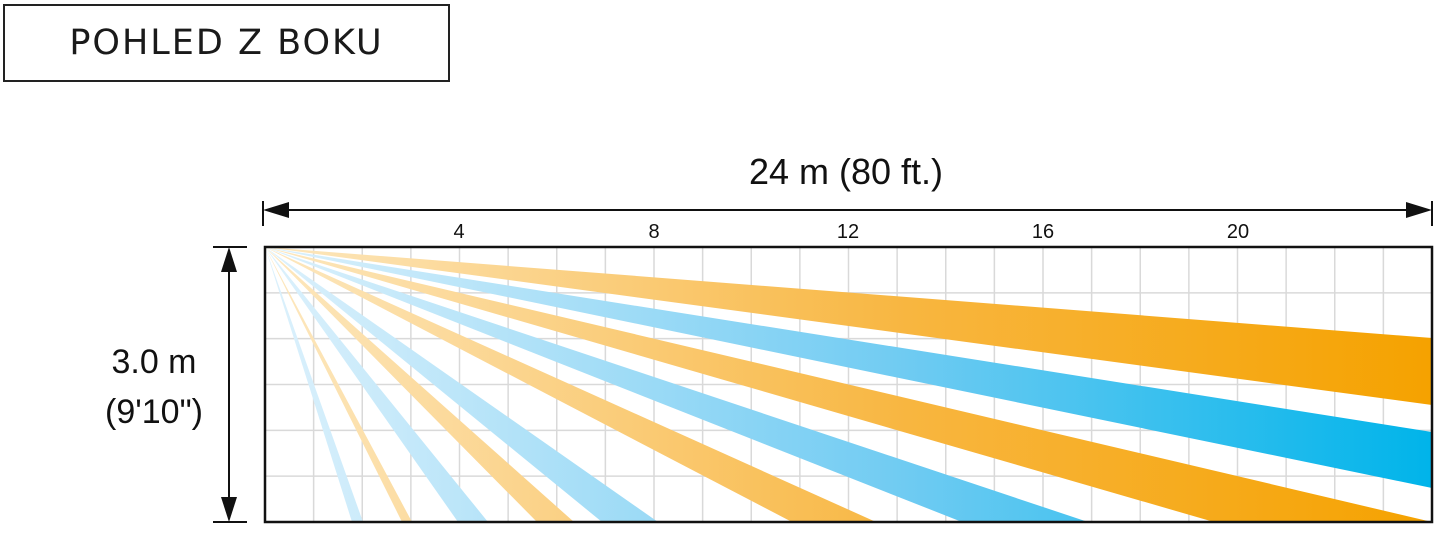  I want to click on length-label: 24 m (80 ft.), so click(846, 171).